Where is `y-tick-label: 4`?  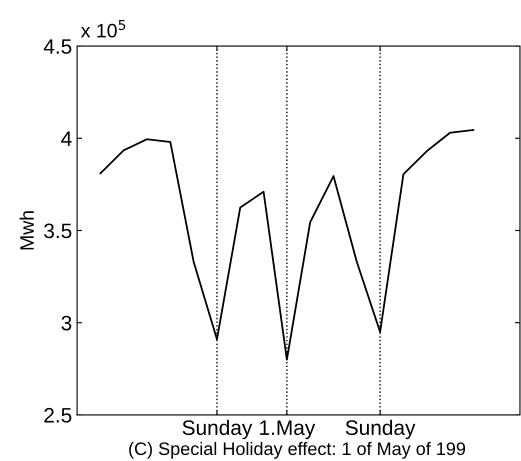
y-tick-label: 4 is located at coordinates (66, 139).